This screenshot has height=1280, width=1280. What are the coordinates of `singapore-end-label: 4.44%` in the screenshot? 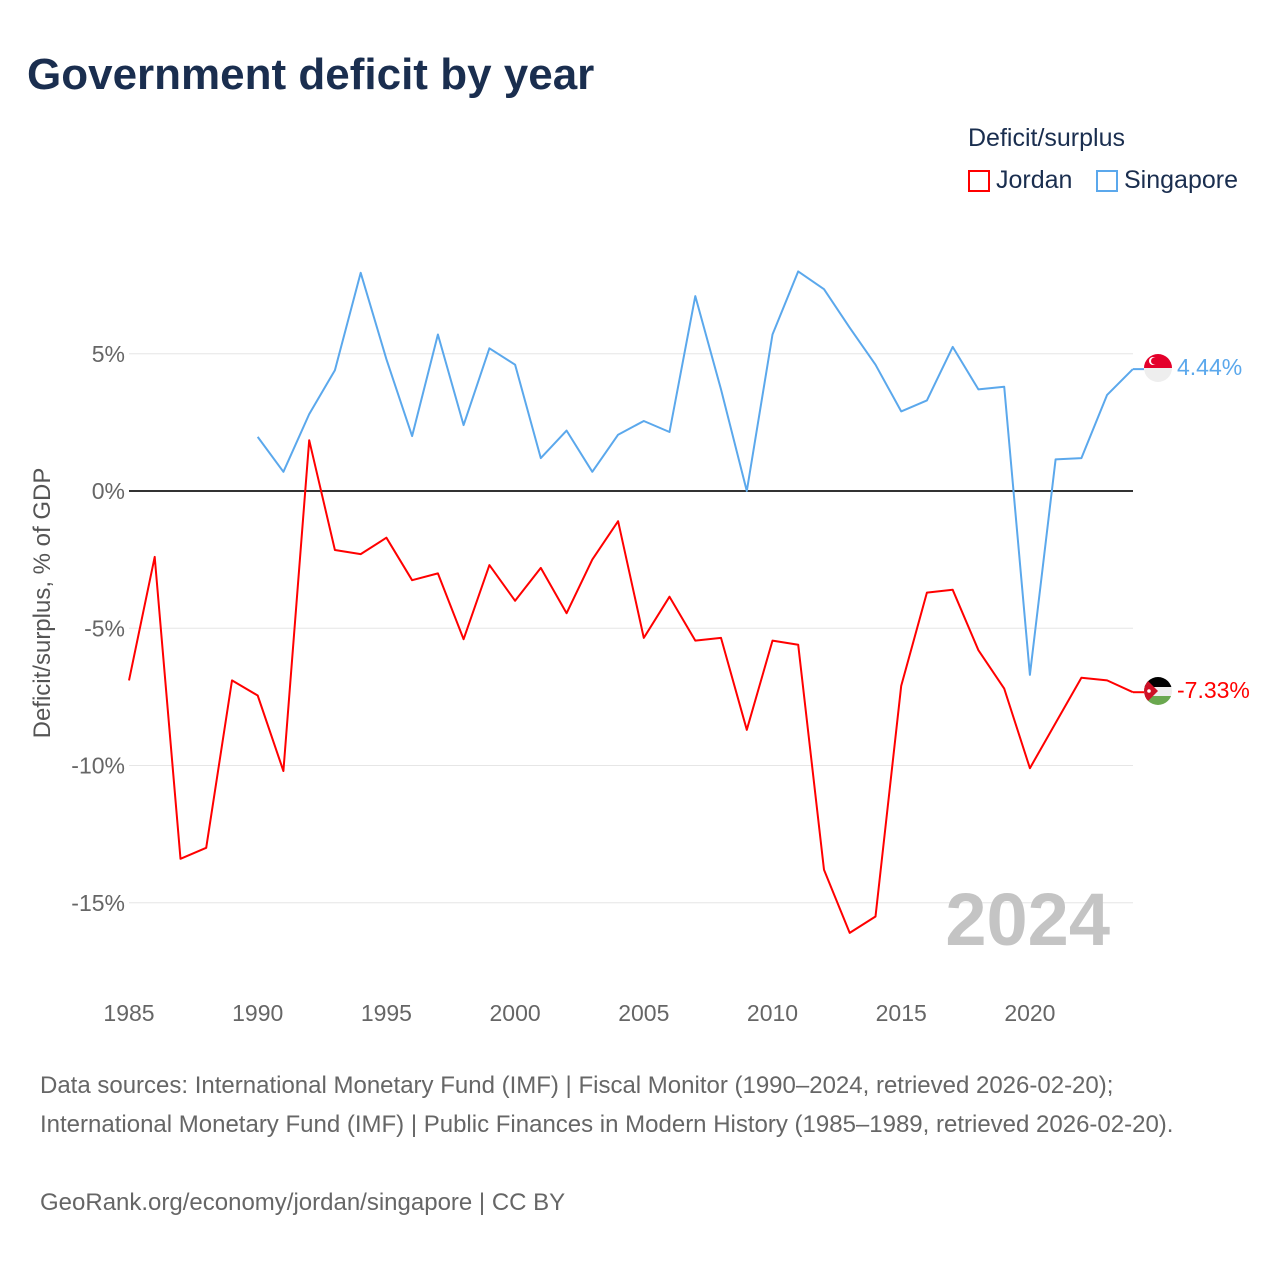 It's located at (1209, 367).